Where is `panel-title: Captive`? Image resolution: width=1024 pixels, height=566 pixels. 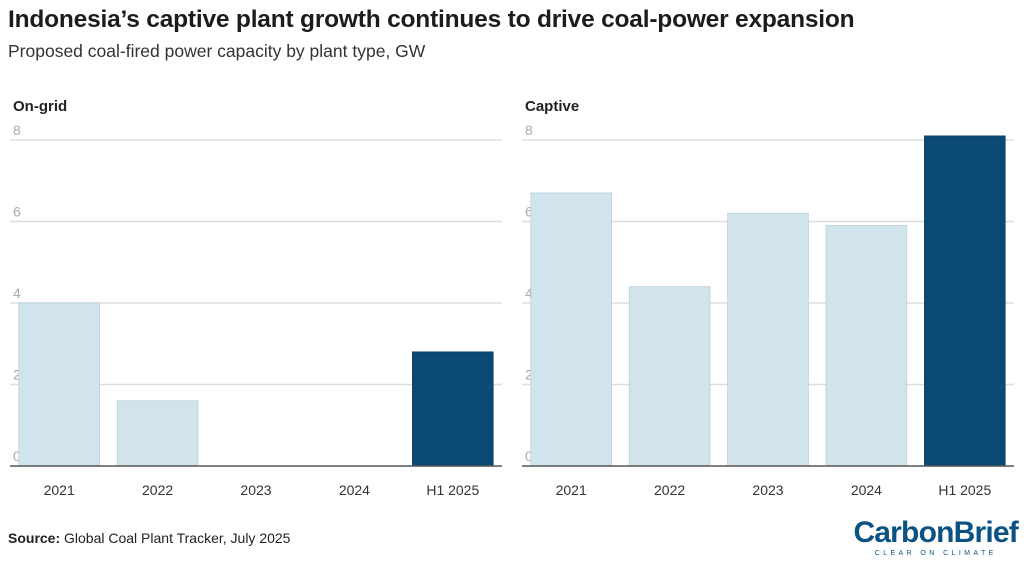 panel-title: Captive is located at coordinates (552, 106).